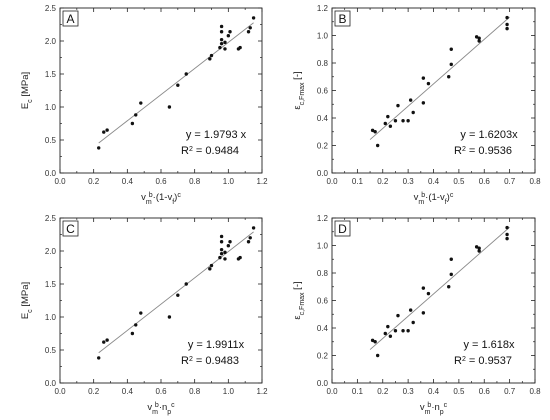 This screenshot has width=550, height=420. I want to click on y-tick-label: 0.8, so click(323, 273).